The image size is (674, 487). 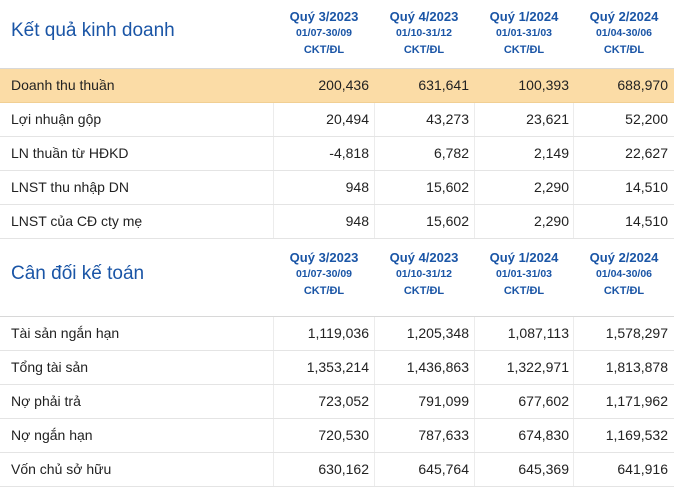 What do you see at coordinates (93, 30) in the screenshot?
I see `income-statement-title: Kết quả kinh doanh` at bounding box center [93, 30].